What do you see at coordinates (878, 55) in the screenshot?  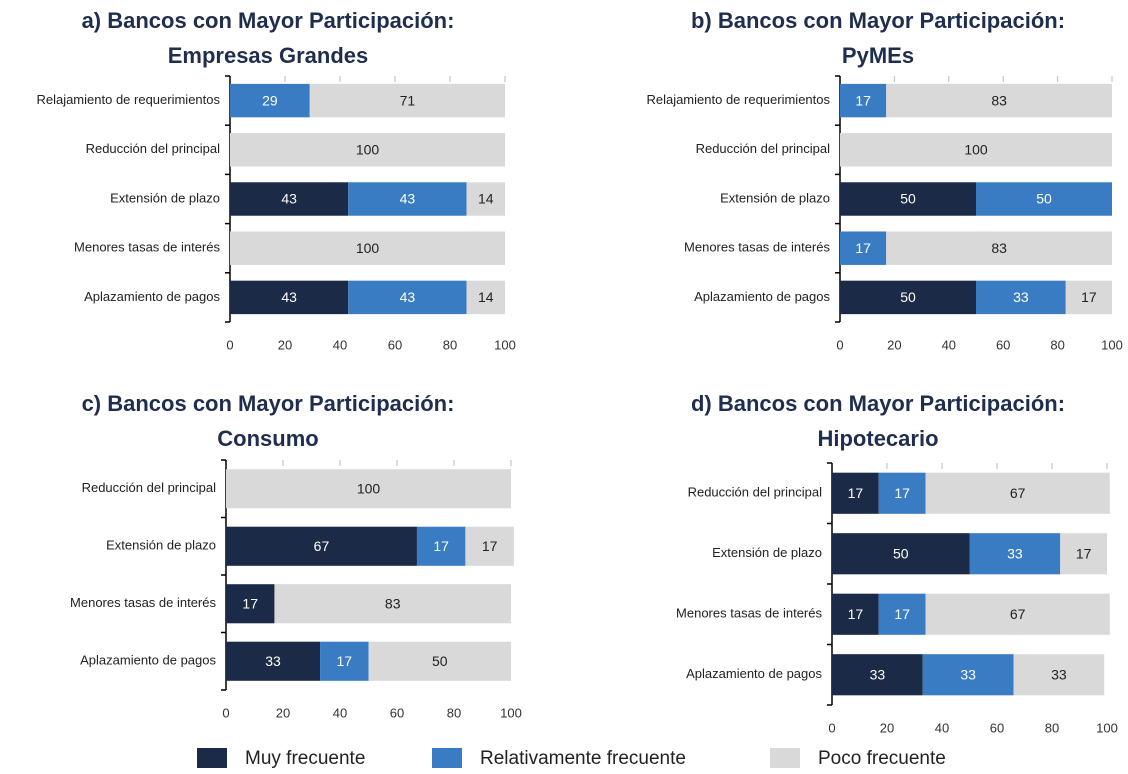 I see `chart-title: PyMEs` at bounding box center [878, 55].